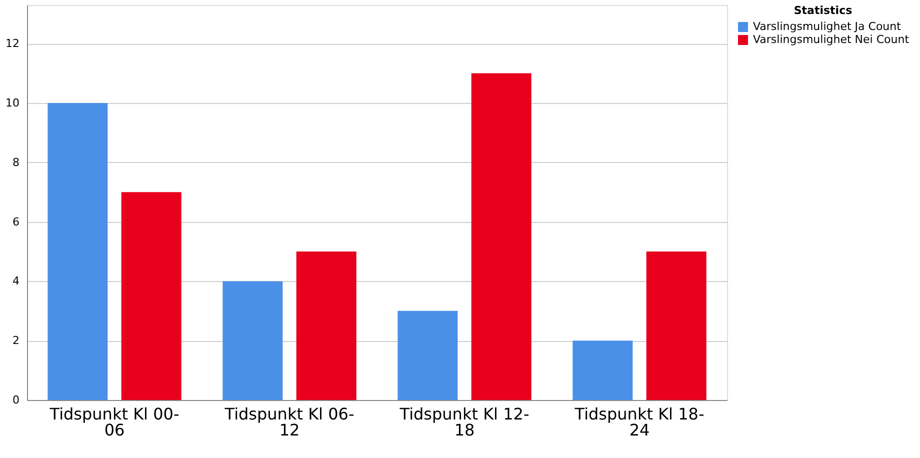 The image size is (920, 458). Describe the element at coordinates (114, 422) in the screenshot. I see `x-tick-label: Tidspunkt Kl 00-06` at that location.